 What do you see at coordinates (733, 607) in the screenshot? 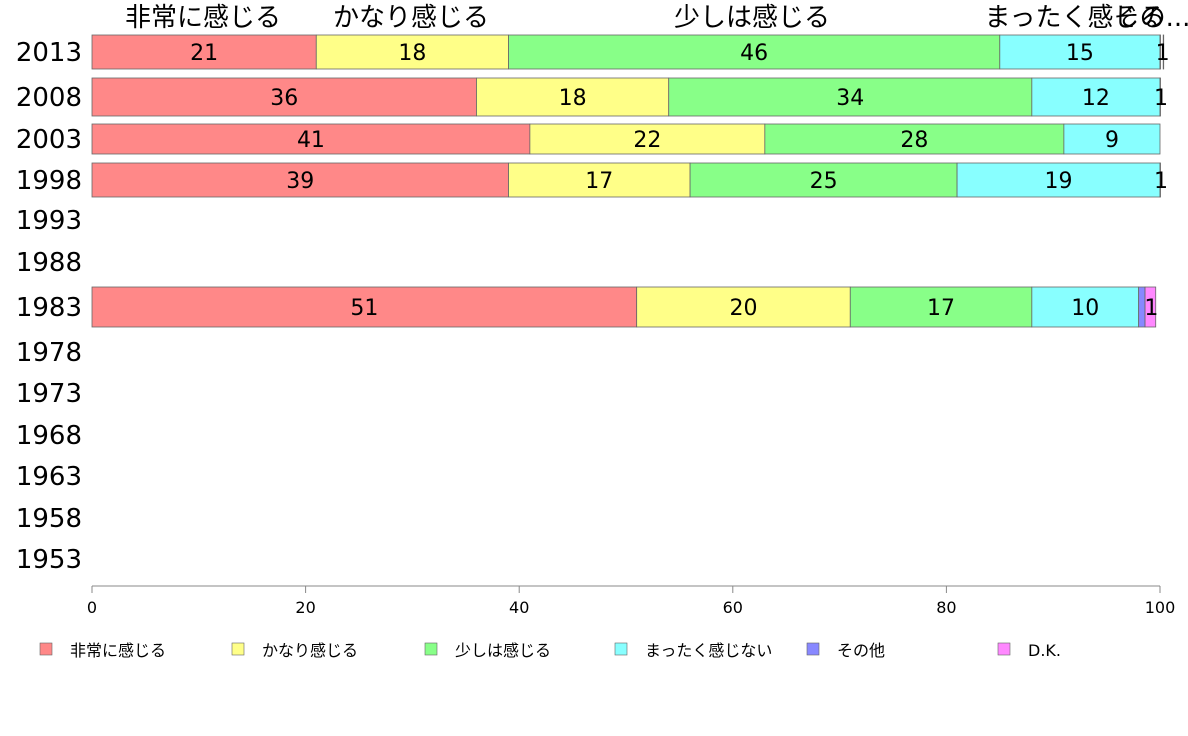
I see `x-tick-label: 60` at bounding box center [733, 607].